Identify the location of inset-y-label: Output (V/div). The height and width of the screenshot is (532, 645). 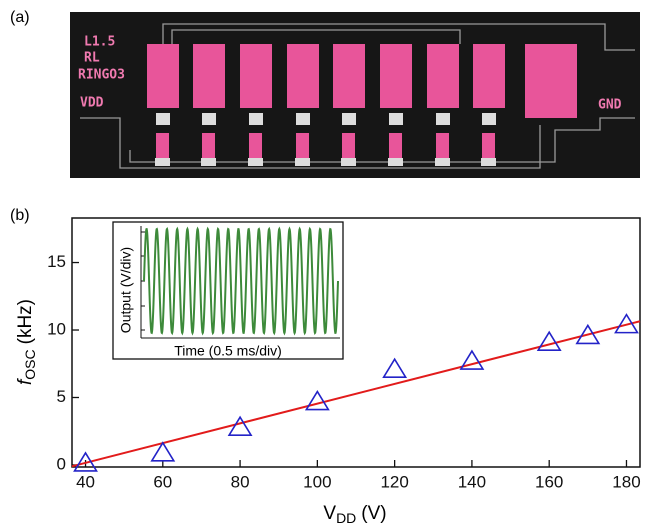
(126, 290).